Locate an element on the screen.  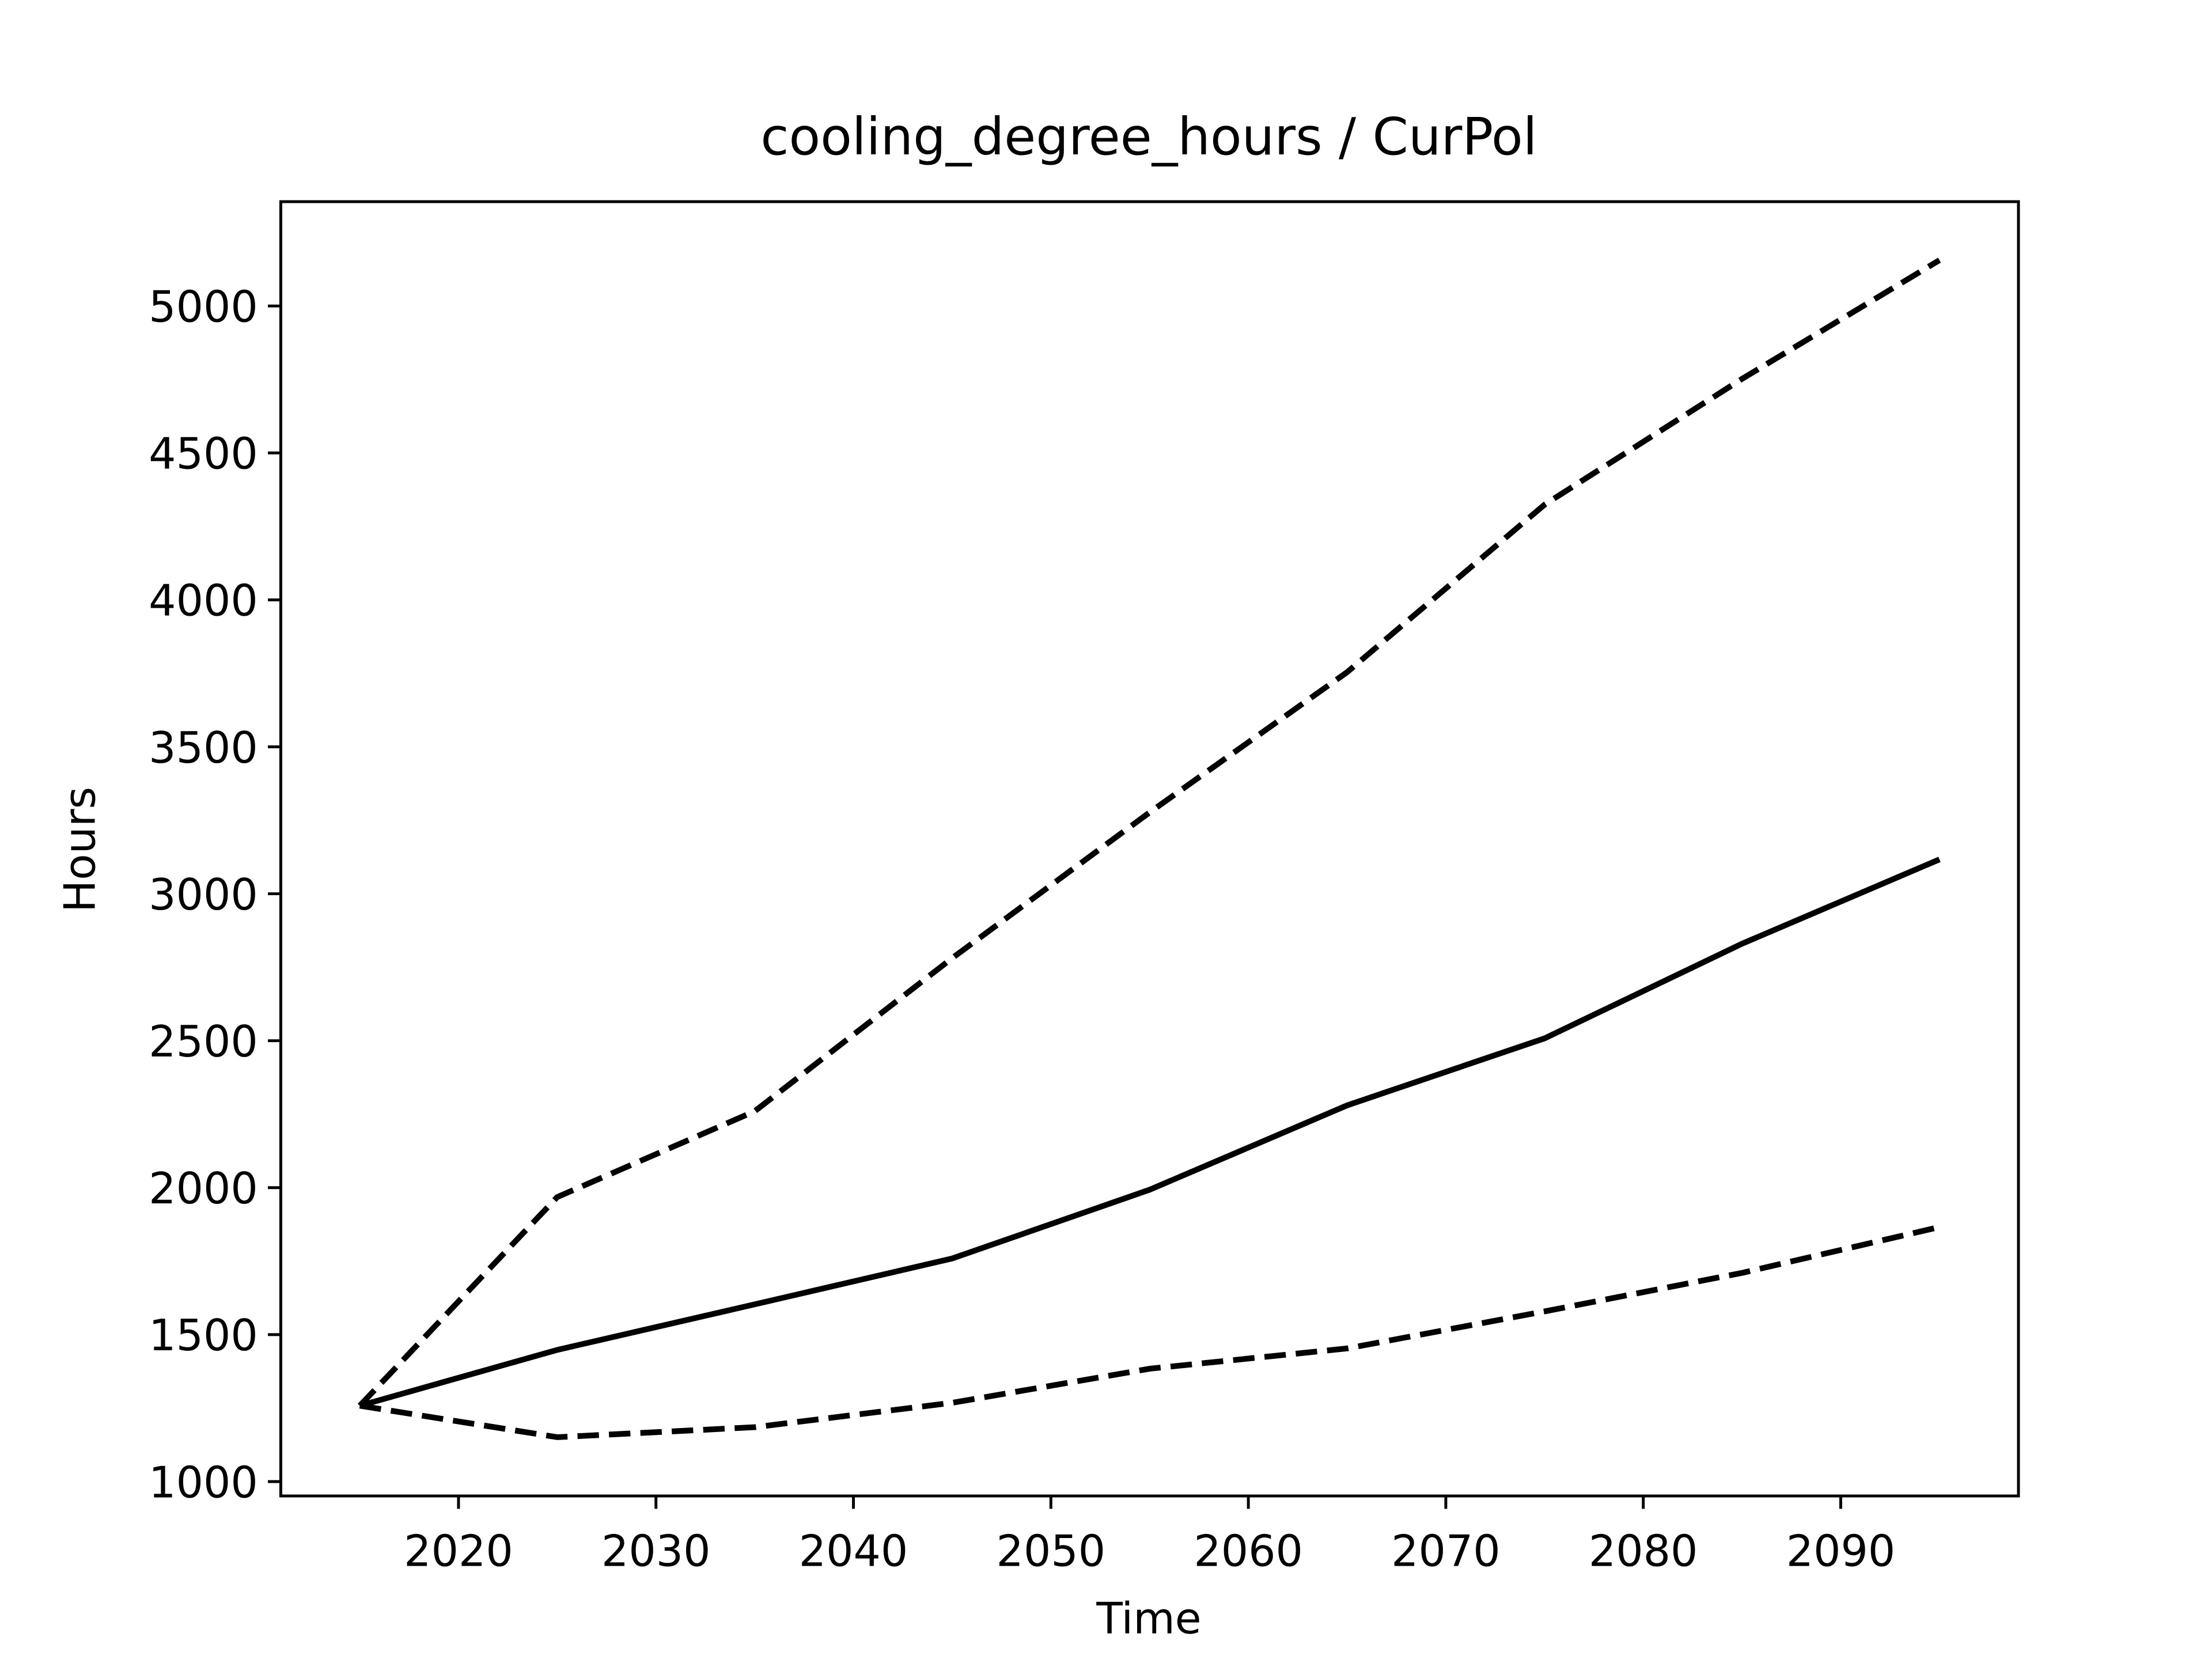
x-tick-label: 2020 is located at coordinates (458, 1552).